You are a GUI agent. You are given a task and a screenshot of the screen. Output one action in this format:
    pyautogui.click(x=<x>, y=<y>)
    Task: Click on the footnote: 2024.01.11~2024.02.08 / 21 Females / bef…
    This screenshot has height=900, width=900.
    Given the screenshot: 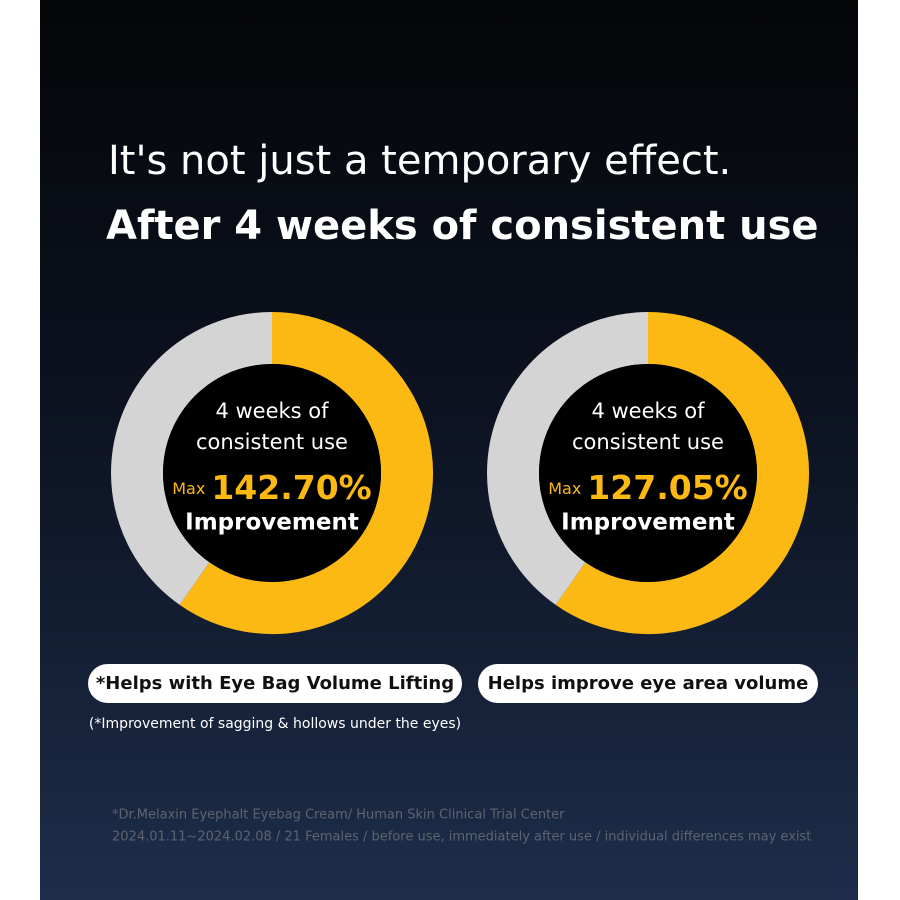 What is the action you would take?
    pyautogui.click(x=461, y=837)
    